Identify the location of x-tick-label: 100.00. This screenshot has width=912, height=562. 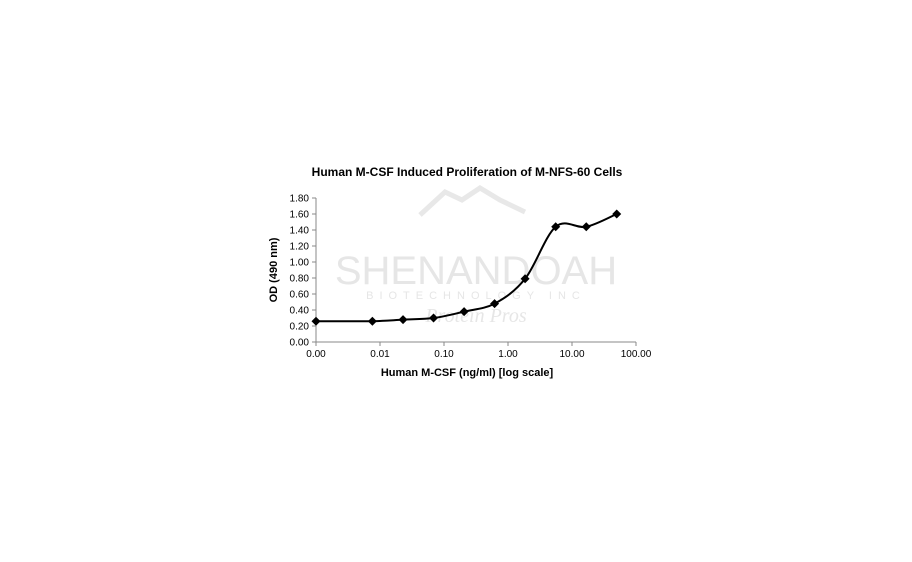
(636, 354).